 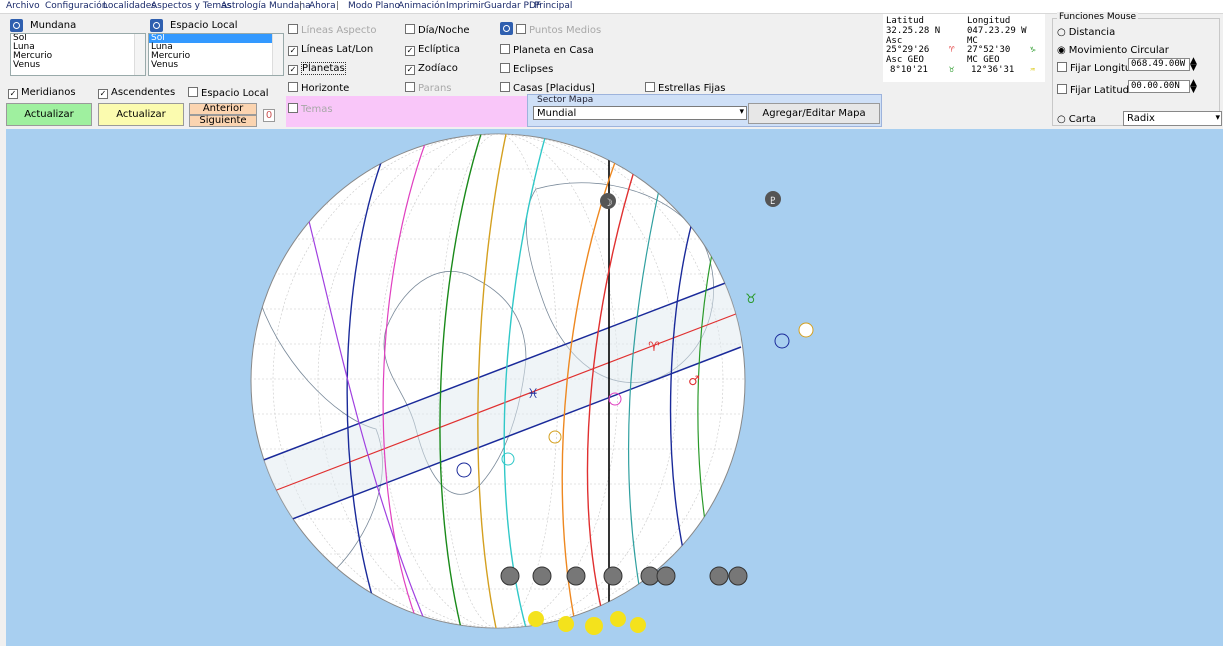 What do you see at coordinates (49, 122) in the screenshot?
I see `actualizar-completo-button: Actualizar Completo` at bounding box center [49, 122].